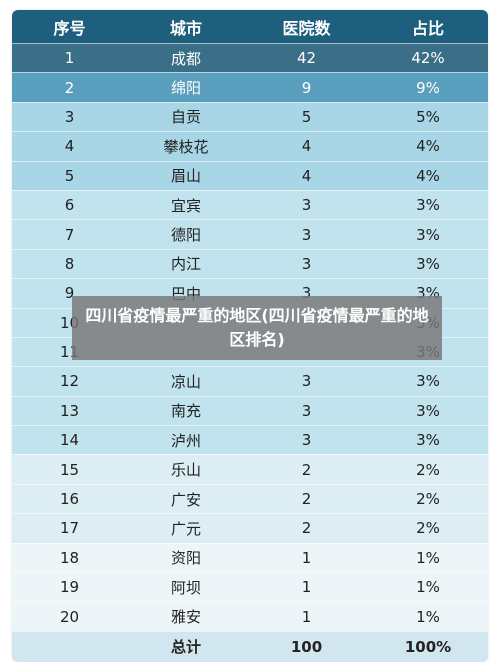 The width and height of the screenshot is (500, 662). What do you see at coordinates (69, 146) in the screenshot?
I see `cell-index: 4` at bounding box center [69, 146].